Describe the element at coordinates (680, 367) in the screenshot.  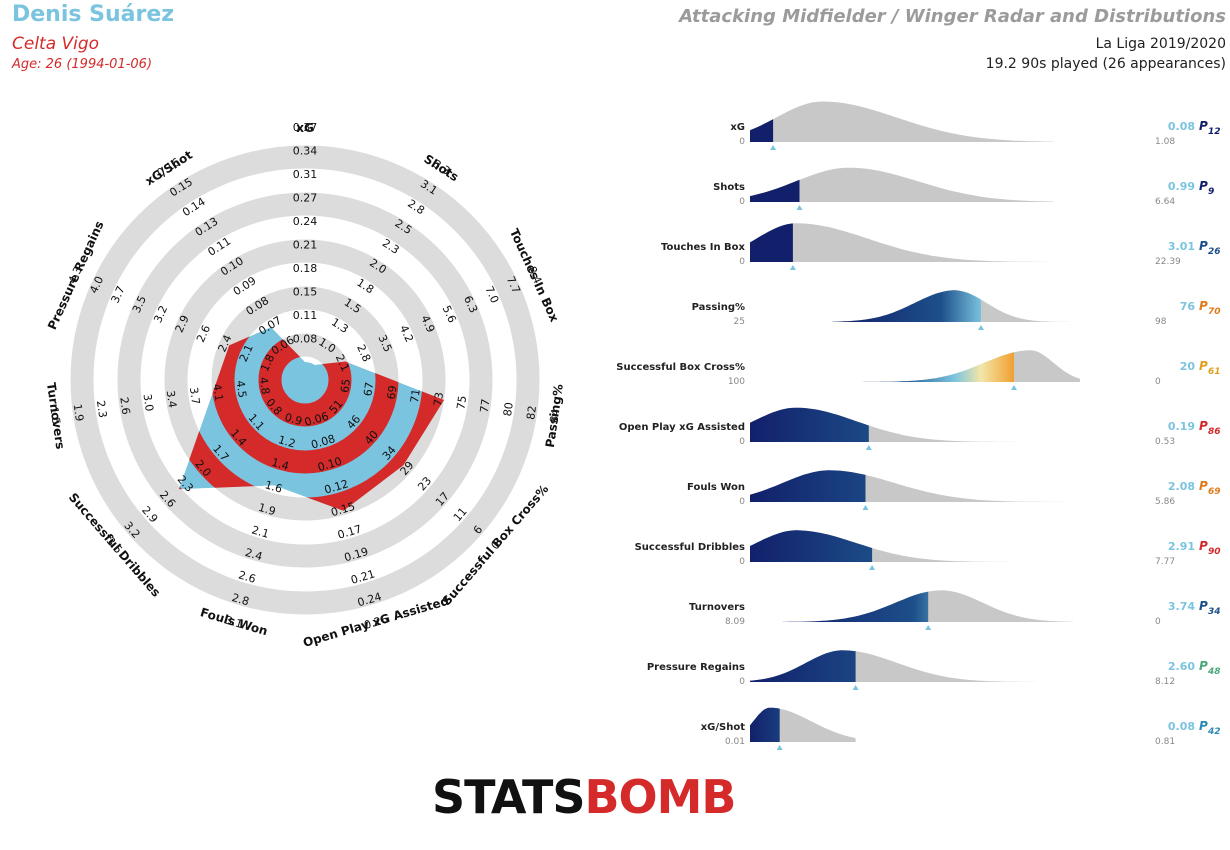
I see `metric-label: Successful Box Cross%` at that location.